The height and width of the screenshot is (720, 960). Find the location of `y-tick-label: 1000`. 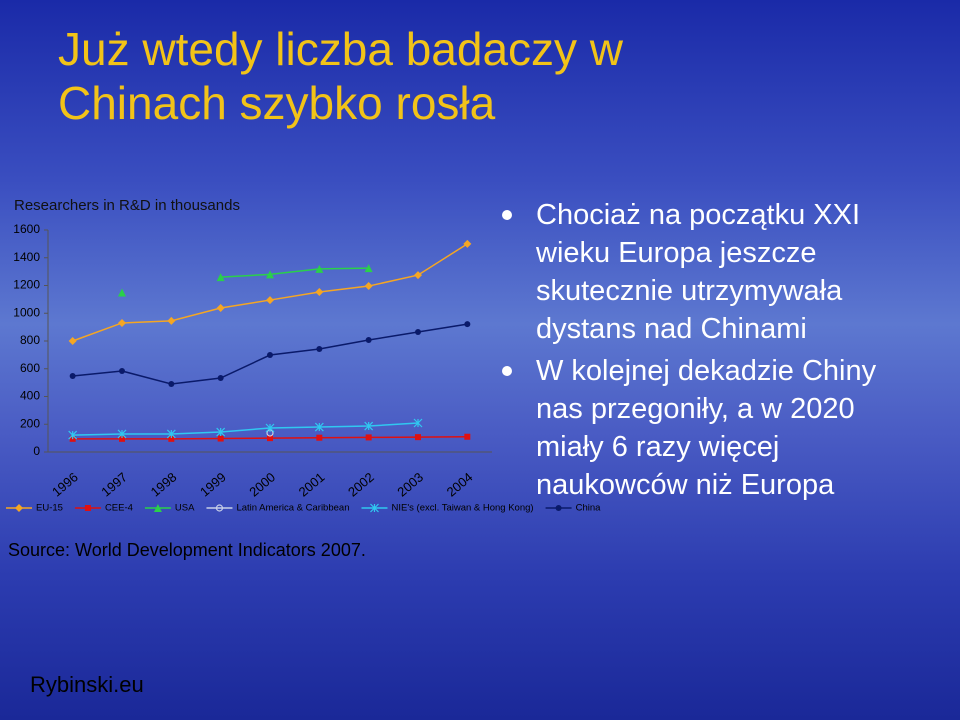

y-tick-label: 1000 is located at coordinates (26, 312).